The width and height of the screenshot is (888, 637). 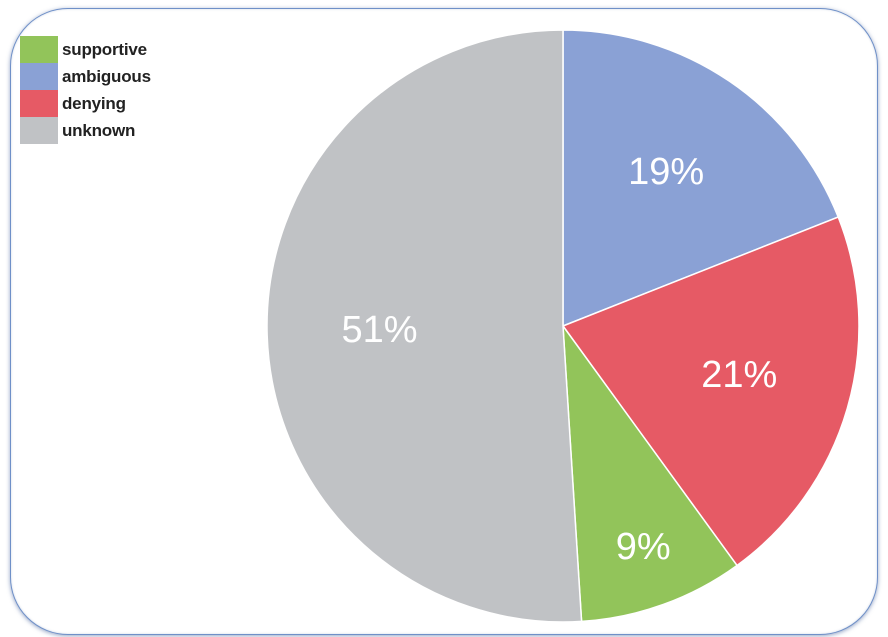 I want to click on pie-slice-ambiguous, so click(x=701, y=178).